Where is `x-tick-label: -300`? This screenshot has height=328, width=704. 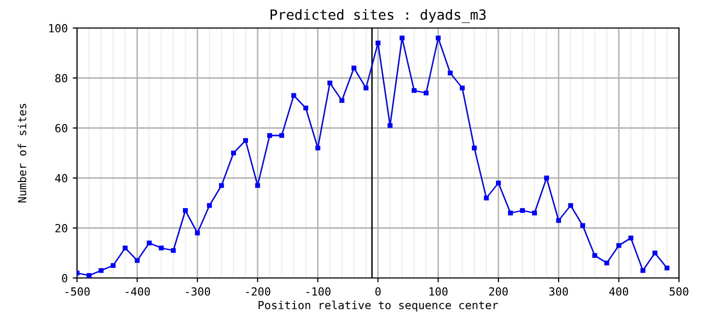 x-tick-label: -300 is located at coordinates (198, 291).